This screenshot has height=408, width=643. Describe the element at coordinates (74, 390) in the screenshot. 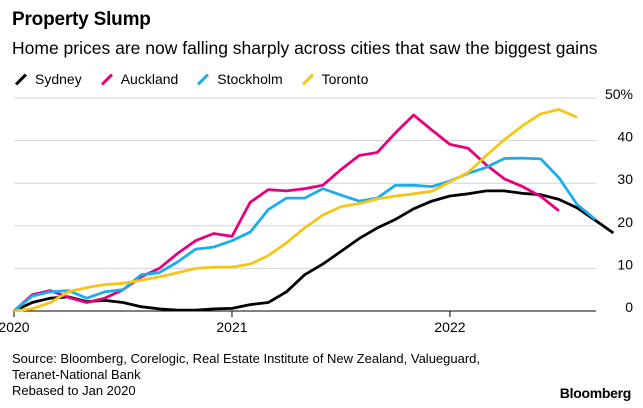

I see `rebase-note: Rebased to Jan 2020` at that location.